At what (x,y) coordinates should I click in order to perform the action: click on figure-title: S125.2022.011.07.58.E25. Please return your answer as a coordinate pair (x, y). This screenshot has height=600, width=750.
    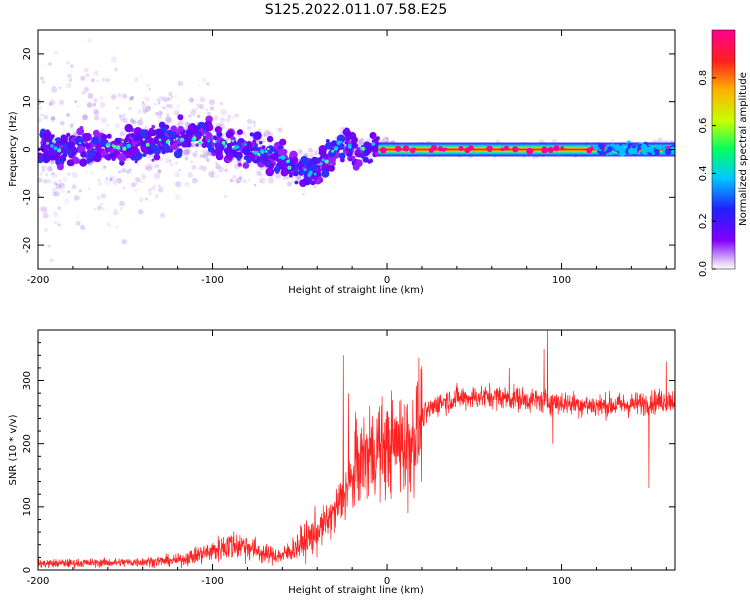
    Looking at the image, I should click on (356, 10).